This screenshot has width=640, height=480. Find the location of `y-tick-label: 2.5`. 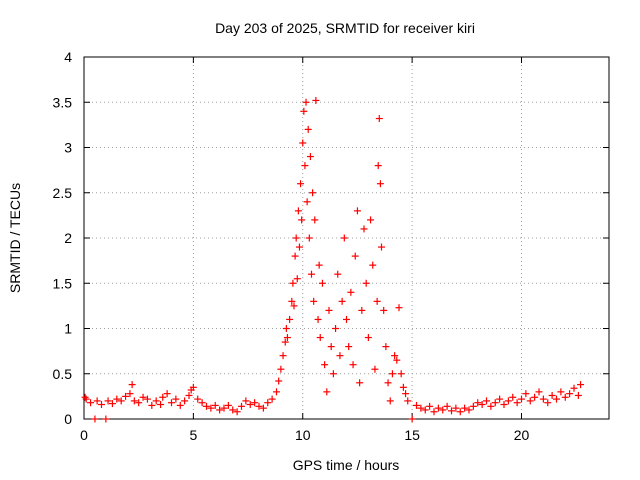

y-tick-label: 2.5 is located at coordinates (63, 193).